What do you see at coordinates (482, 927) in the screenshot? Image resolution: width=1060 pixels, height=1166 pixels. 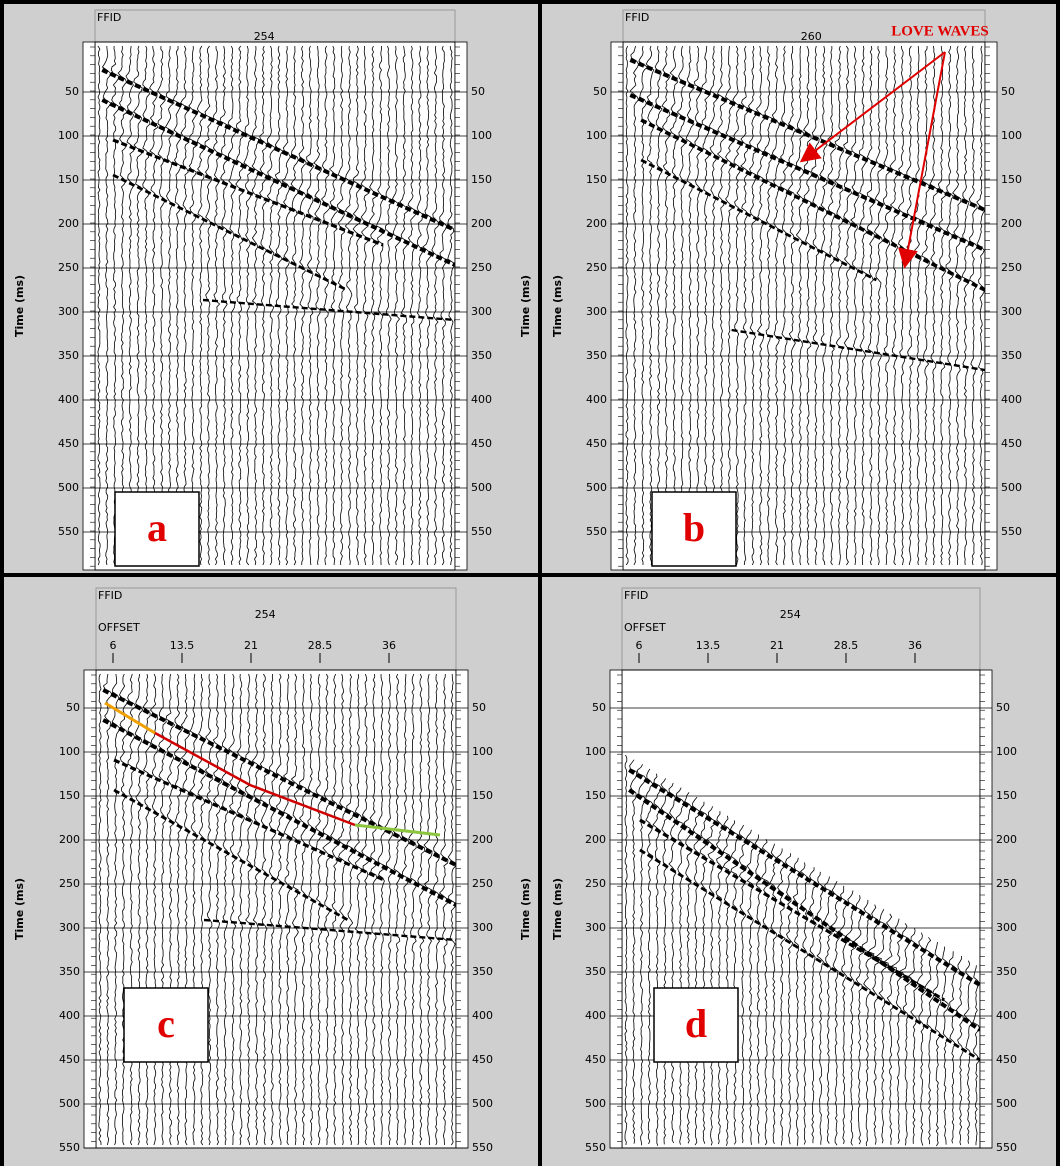 I see `time-tick-label: 300` at bounding box center [482, 927].